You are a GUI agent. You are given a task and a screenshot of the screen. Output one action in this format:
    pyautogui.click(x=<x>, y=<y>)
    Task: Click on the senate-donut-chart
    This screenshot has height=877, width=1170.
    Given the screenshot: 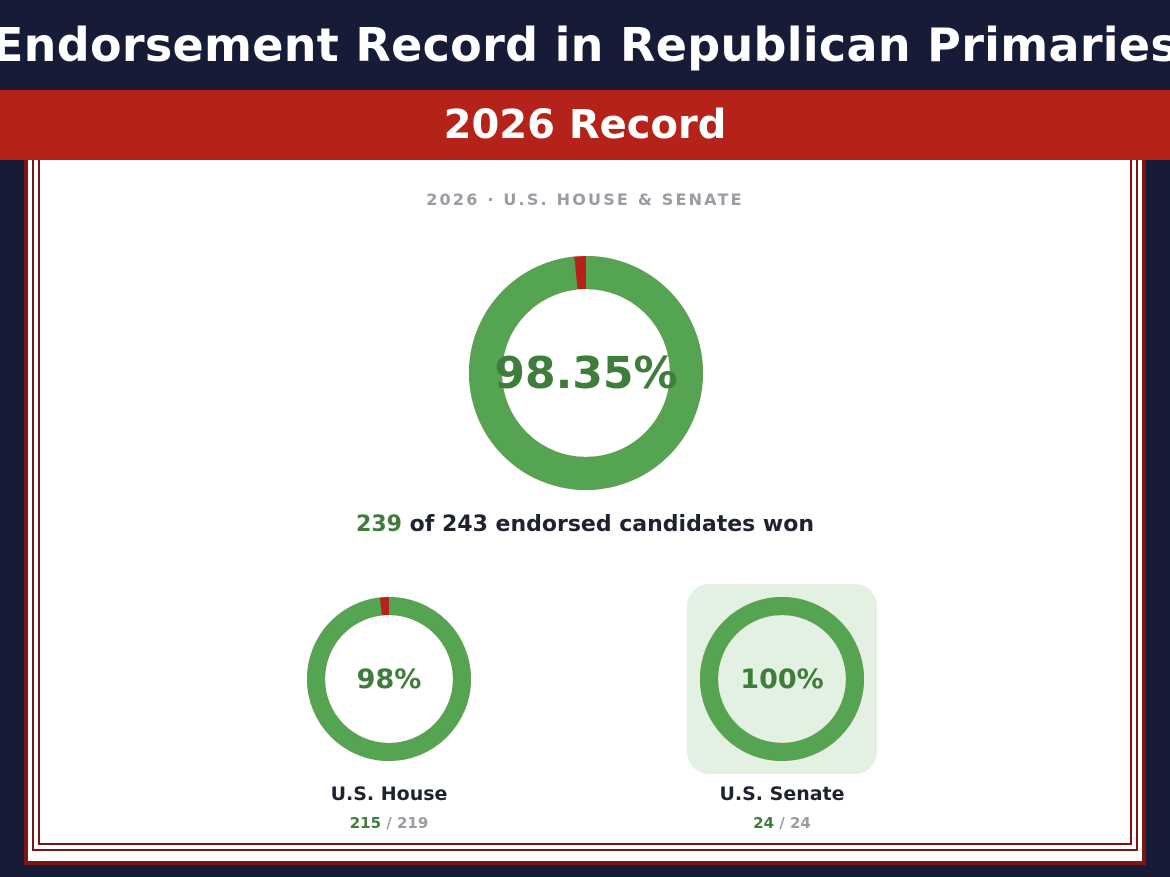 What is the action you would take?
    pyautogui.click(x=782, y=679)
    